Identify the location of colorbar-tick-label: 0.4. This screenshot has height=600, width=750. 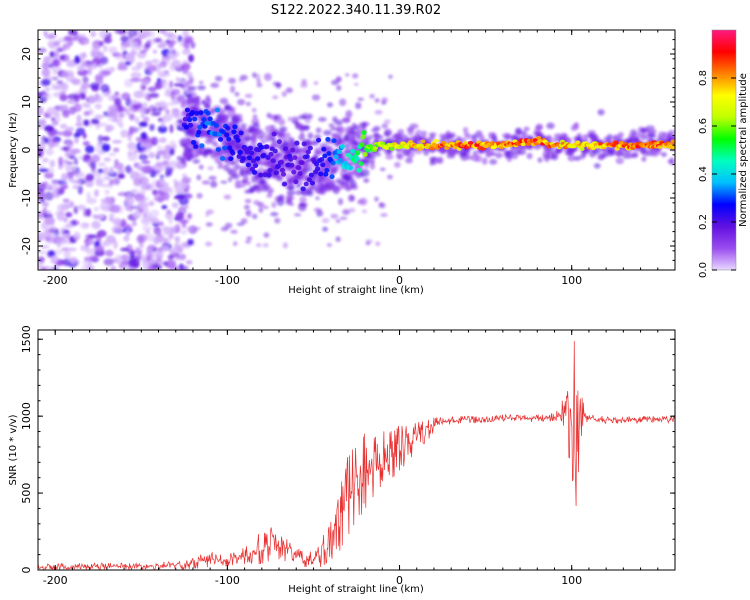
(703, 174).